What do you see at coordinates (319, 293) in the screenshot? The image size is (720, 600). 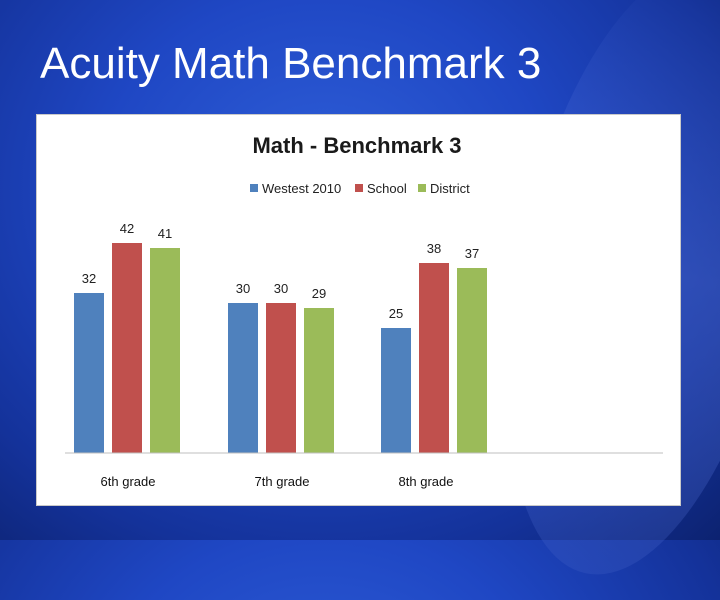 I see `data-label-district-7th-grade: 29` at bounding box center [319, 293].